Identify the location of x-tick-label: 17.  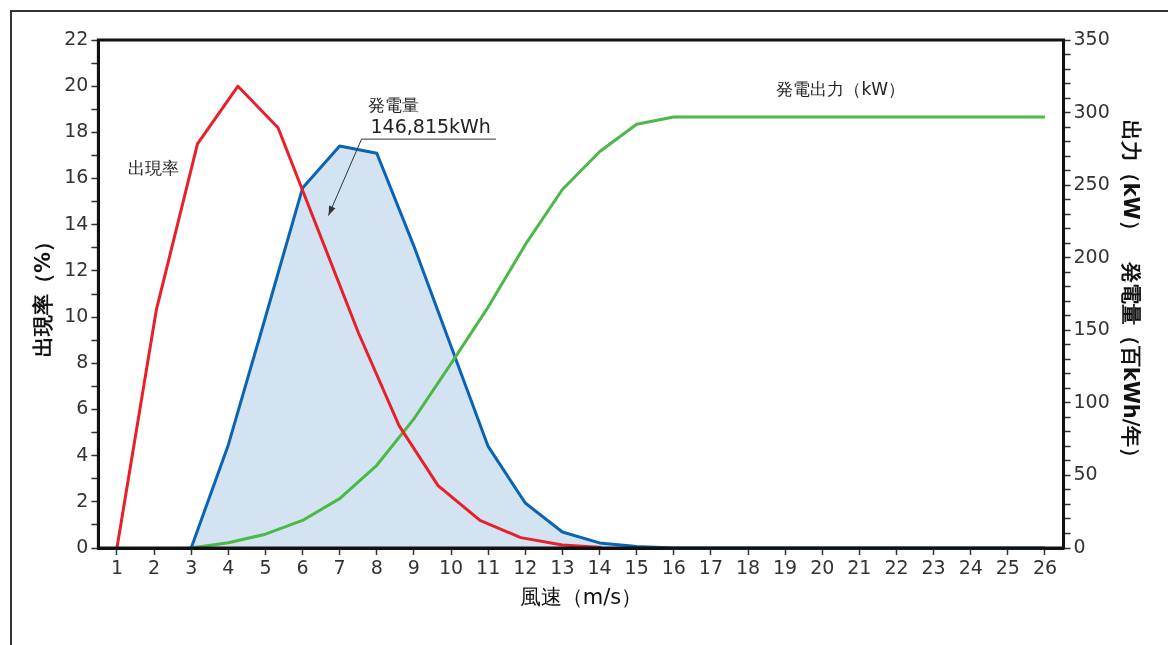
(710, 567).